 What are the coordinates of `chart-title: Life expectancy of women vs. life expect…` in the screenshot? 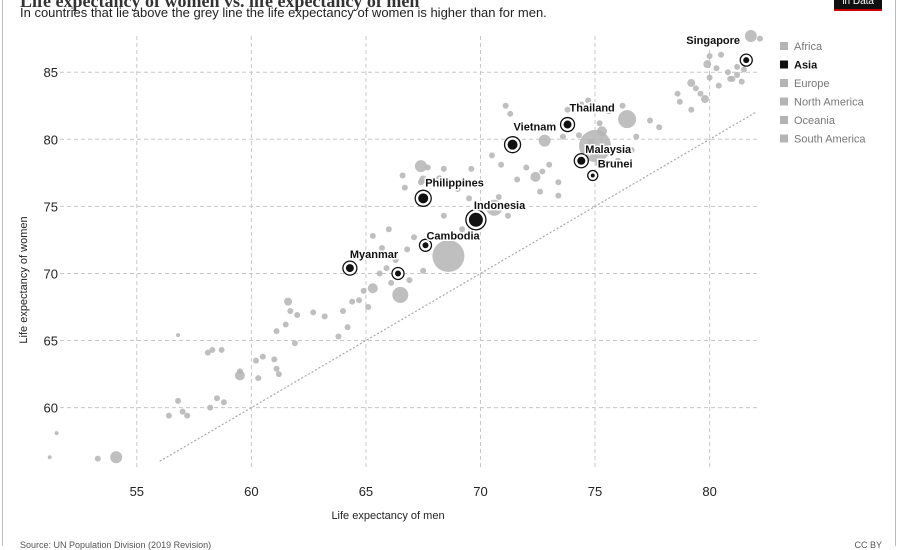 It's located at (220, 5).